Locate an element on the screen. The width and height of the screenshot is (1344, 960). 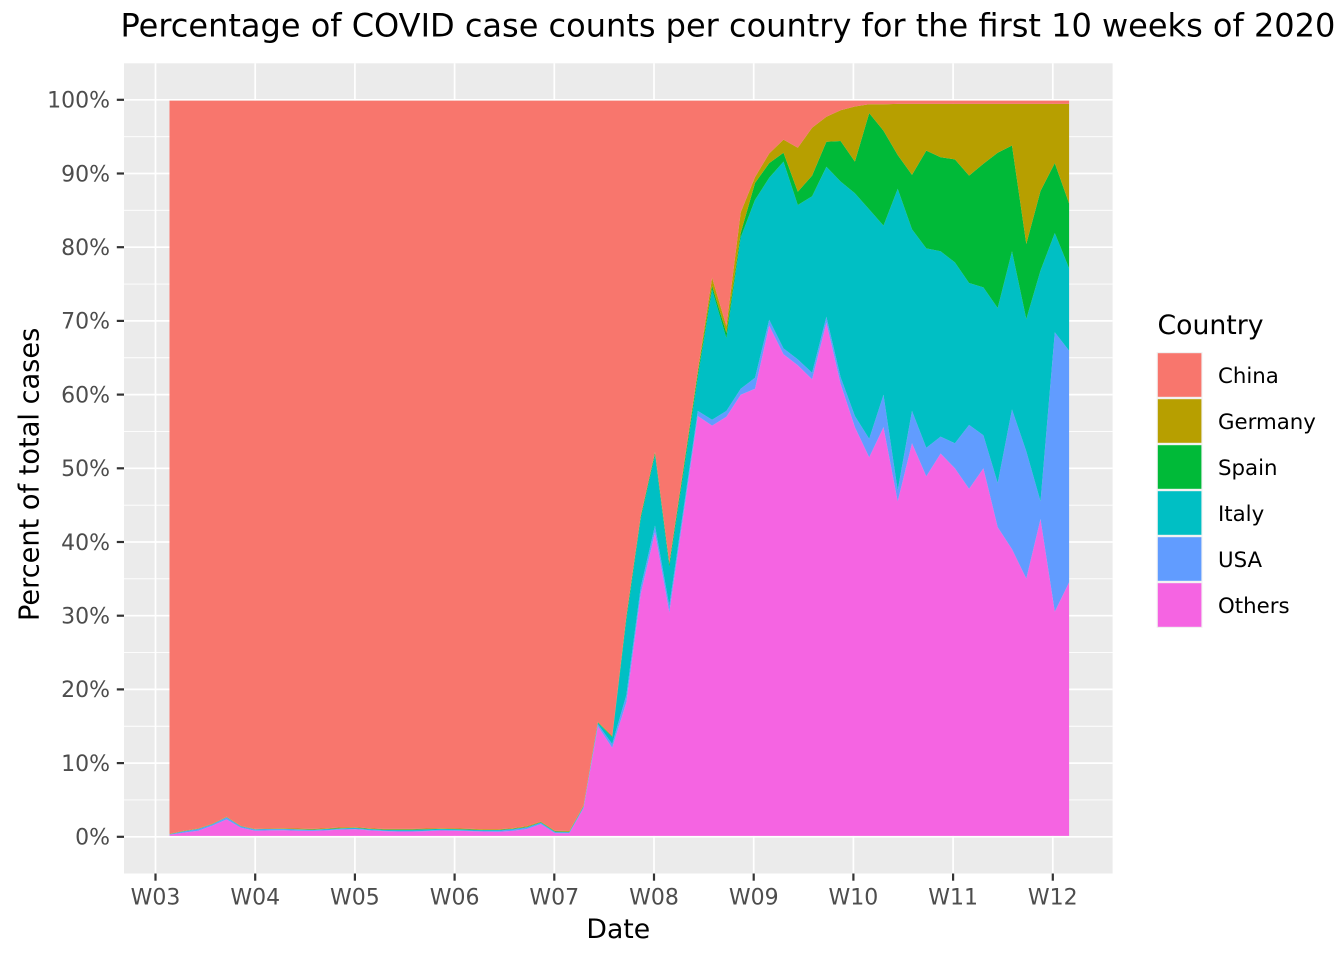
svg-text: Date is located at coordinates (618, 929).